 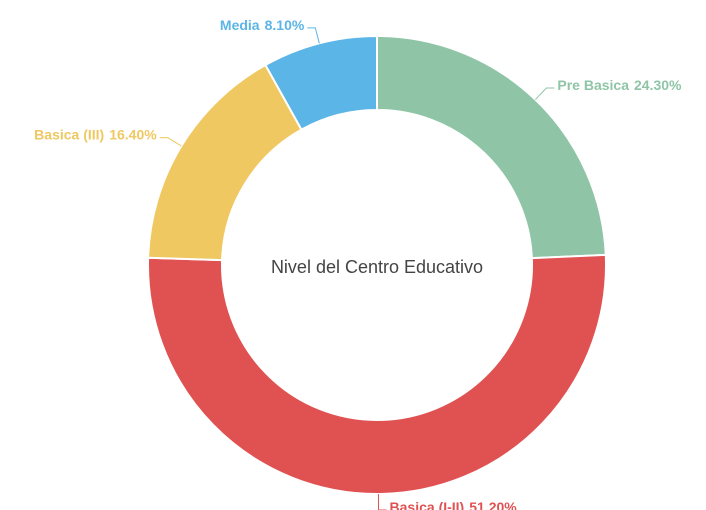 I want to click on slice-label: Pre Basica 24.30%, so click(x=619, y=85).